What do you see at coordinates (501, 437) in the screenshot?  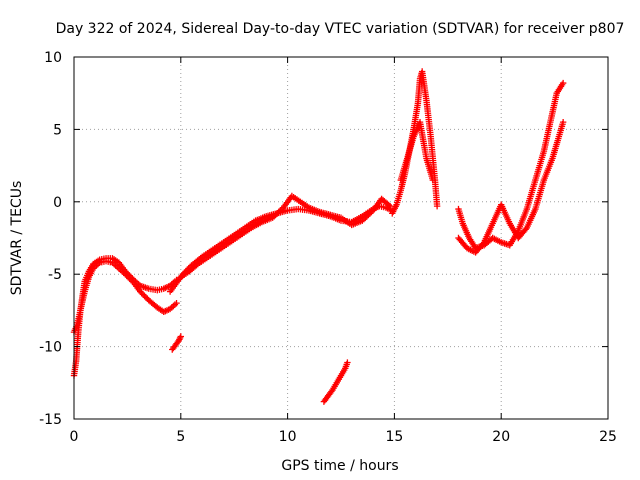 I see `x-tick-label: 20` at bounding box center [501, 437].